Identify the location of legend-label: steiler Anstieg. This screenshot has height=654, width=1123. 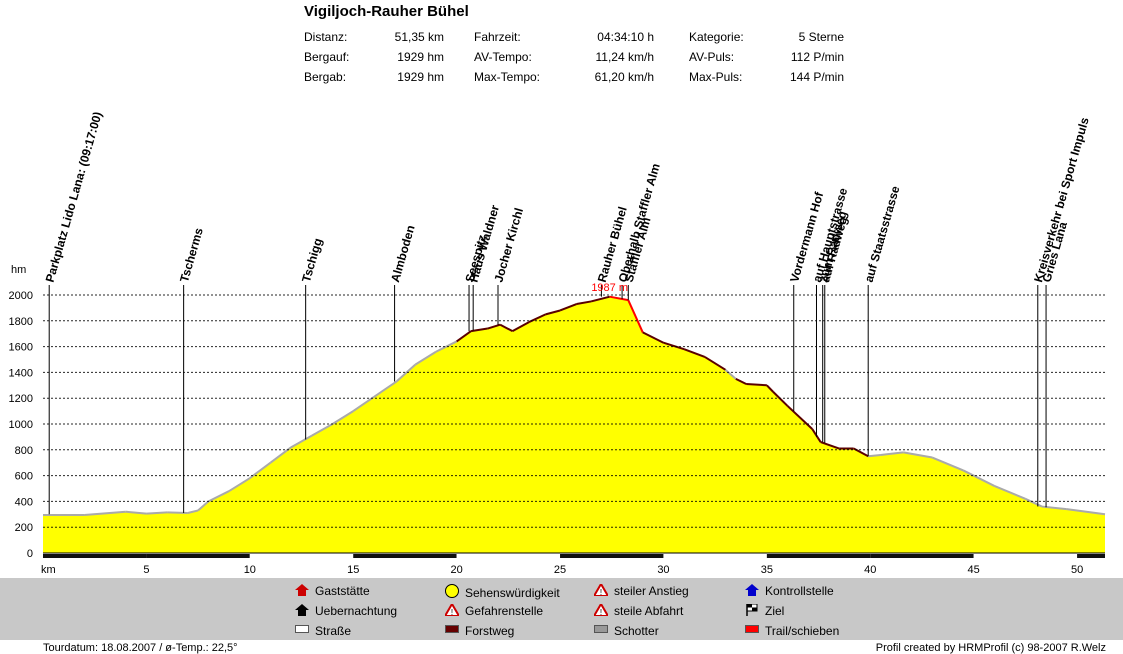
(651, 591).